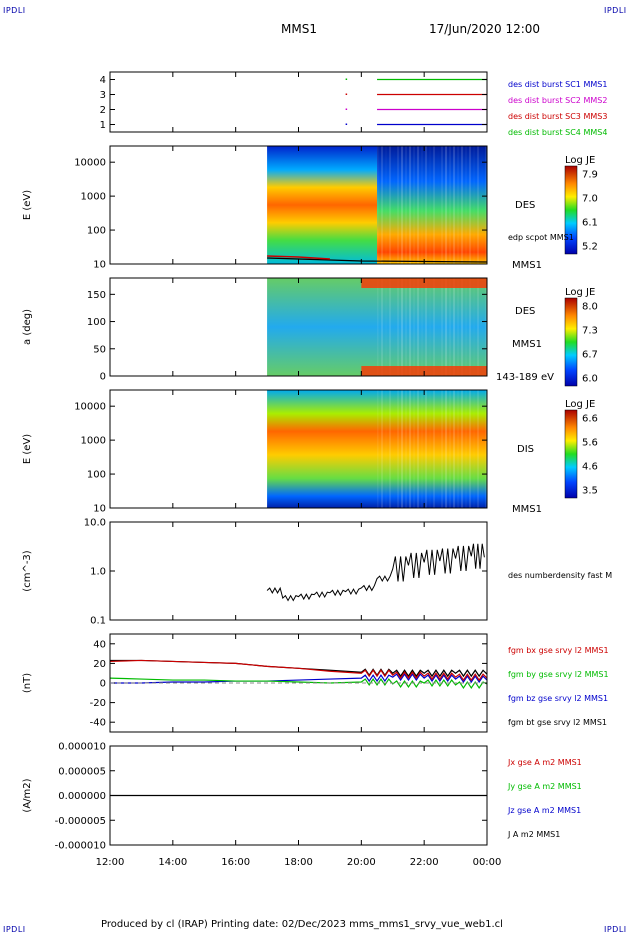 This screenshot has width=630, height=934. I want to click on spacecraft-title: MMS1, so click(299, 29).